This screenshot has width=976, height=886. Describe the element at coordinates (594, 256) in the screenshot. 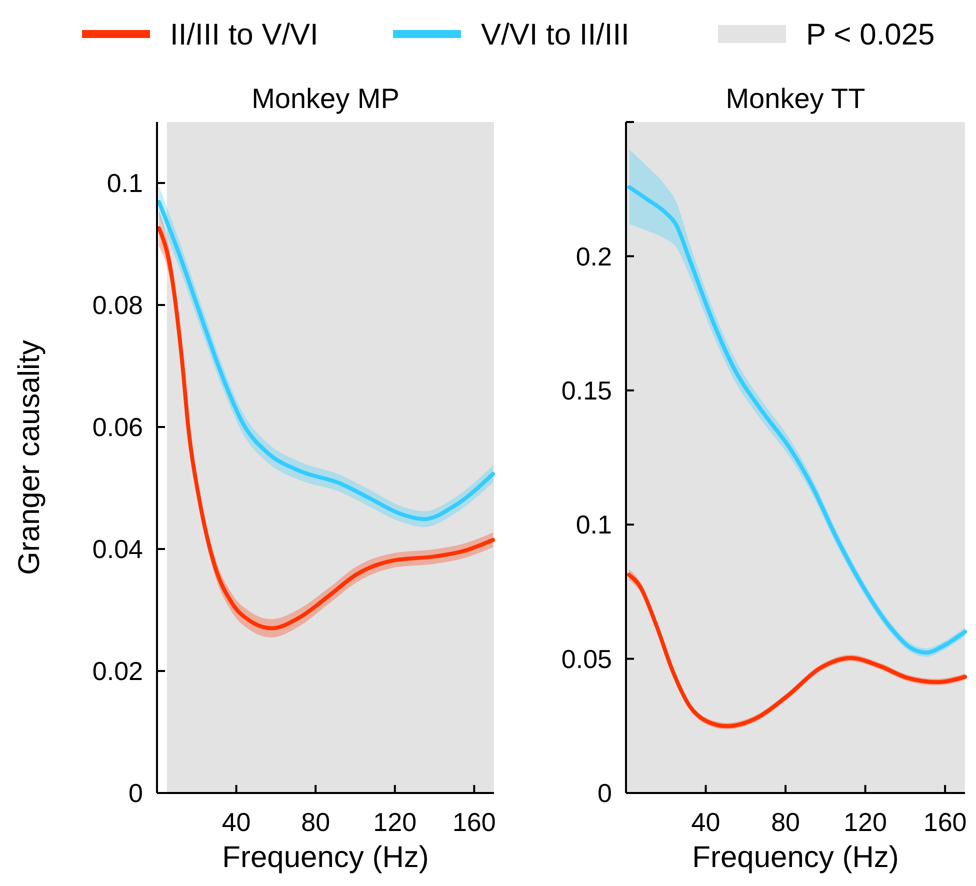

I see `y-tick-label: 0.2` at that location.